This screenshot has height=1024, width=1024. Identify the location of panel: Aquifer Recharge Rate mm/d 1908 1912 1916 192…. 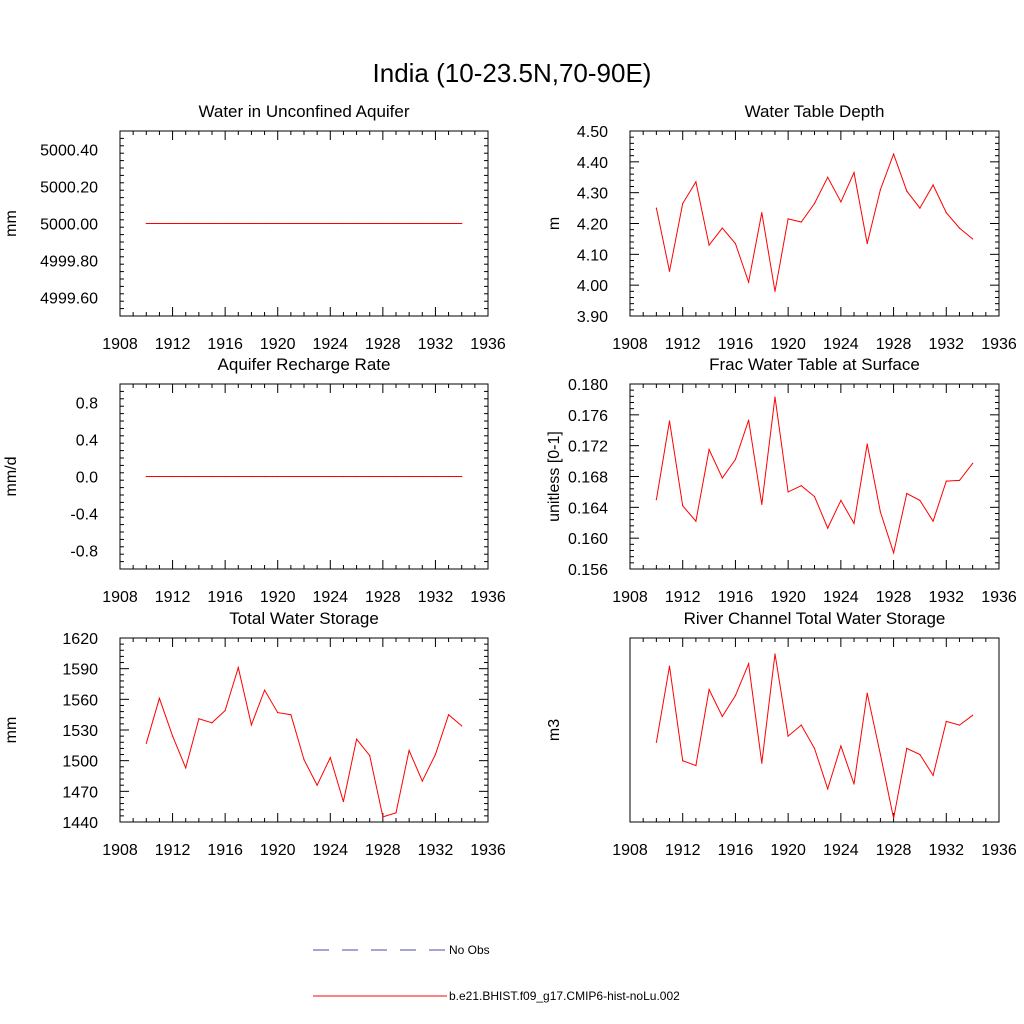
(254, 480).